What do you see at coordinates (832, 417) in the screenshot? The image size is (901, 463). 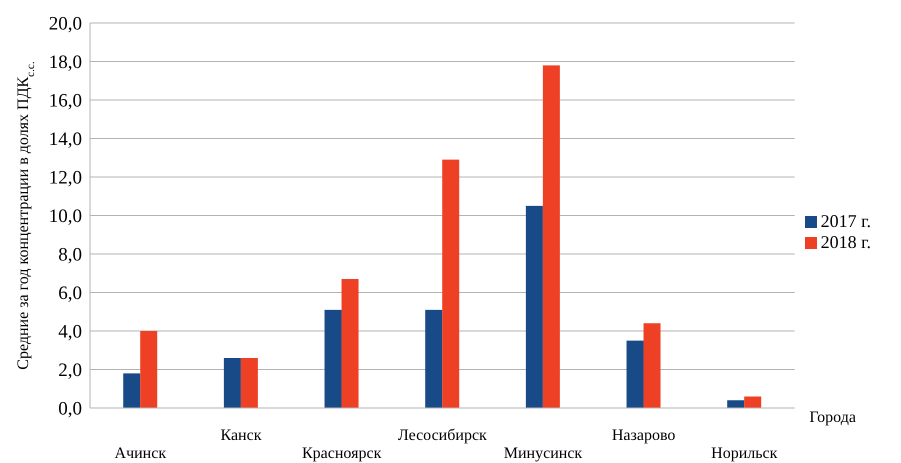 I see `x-axis-title: Города` at bounding box center [832, 417].